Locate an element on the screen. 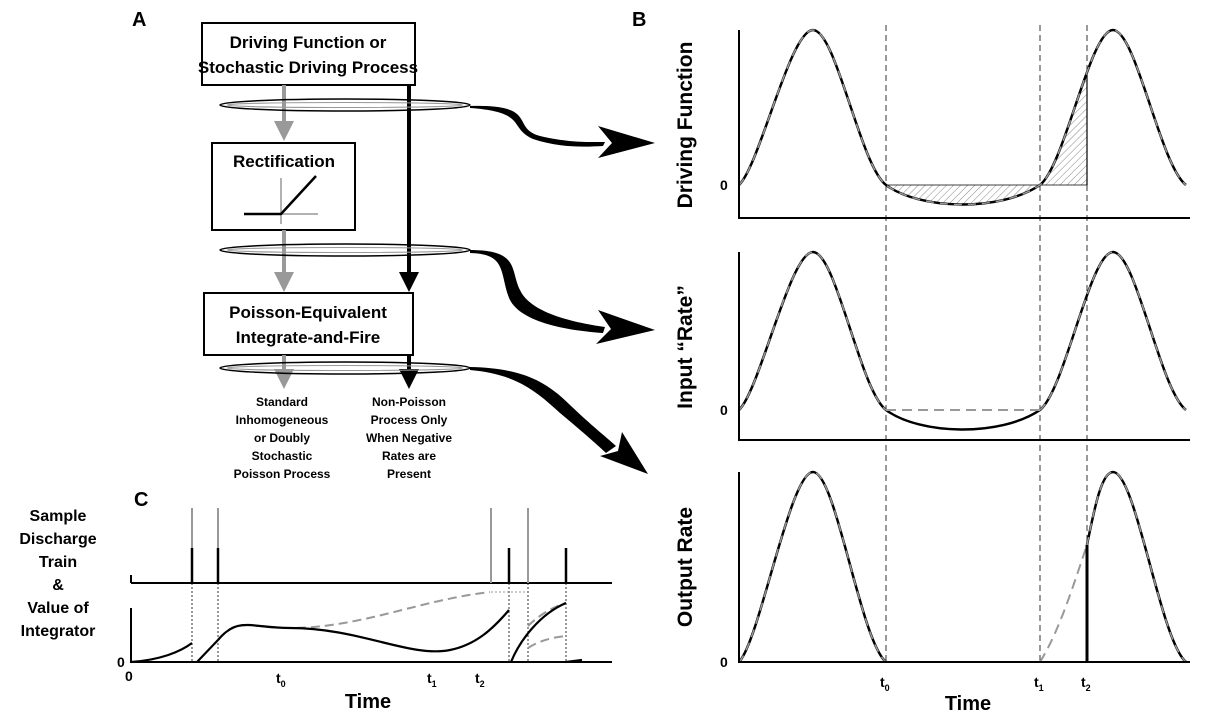  input-rate-axes is located at coordinates (964, 346).